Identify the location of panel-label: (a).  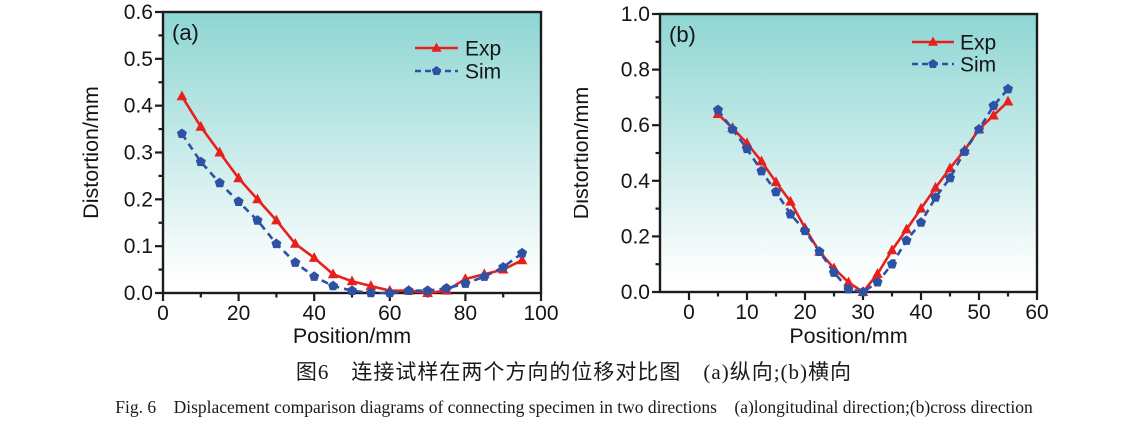
(185, 32).